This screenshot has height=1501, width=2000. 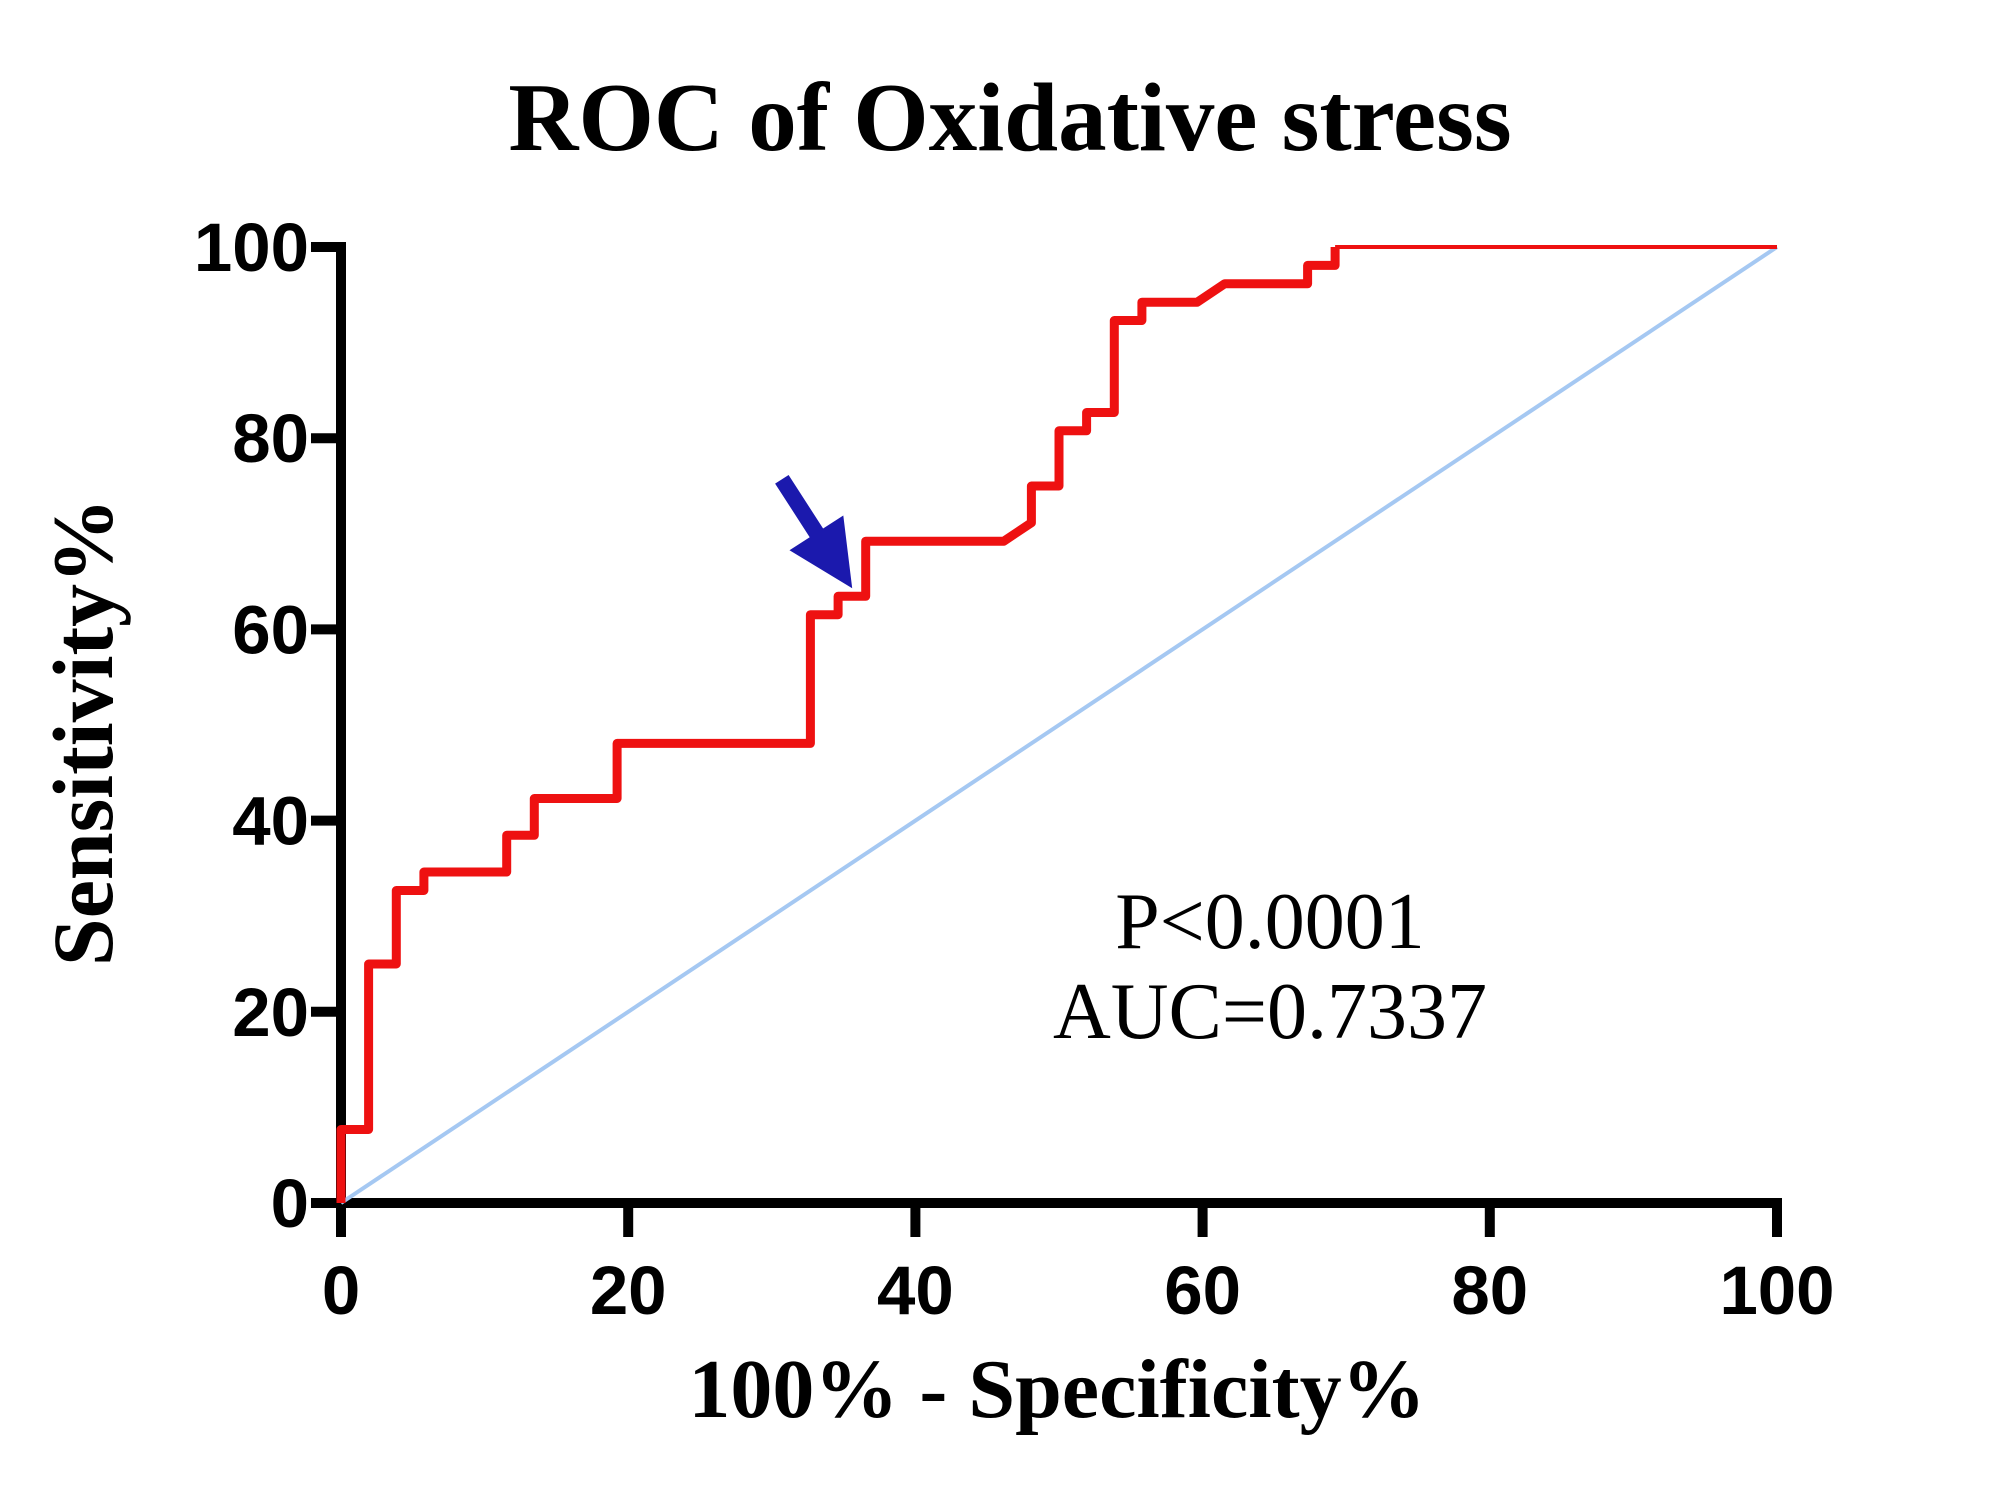 I want to click on x-tick-label: 80, so click(x=1489, y=1290).